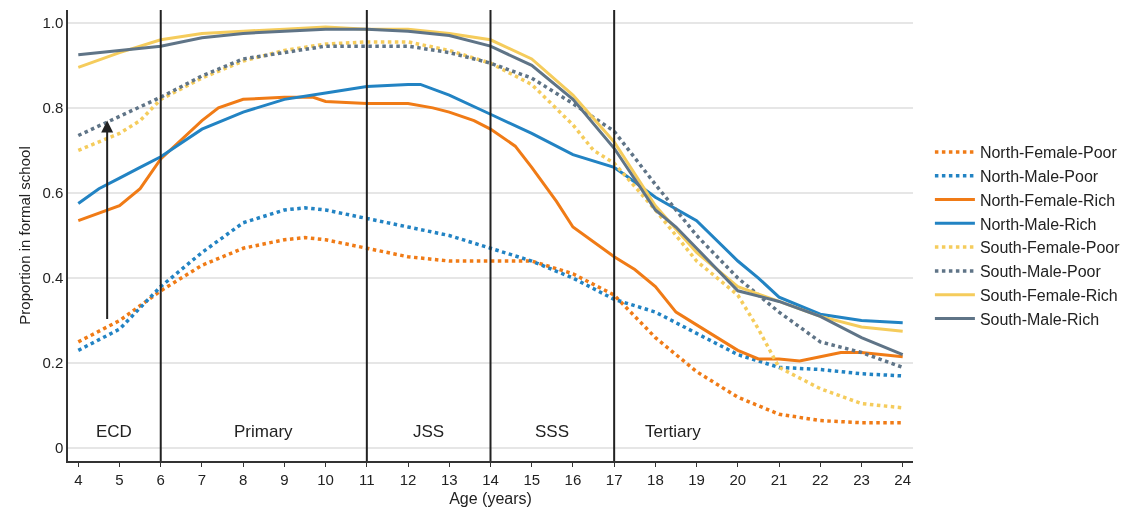  What do you see at coordinates (429, 431) in the screenshot?
I see `annotation: JSS` at bounding box center [429, 431].